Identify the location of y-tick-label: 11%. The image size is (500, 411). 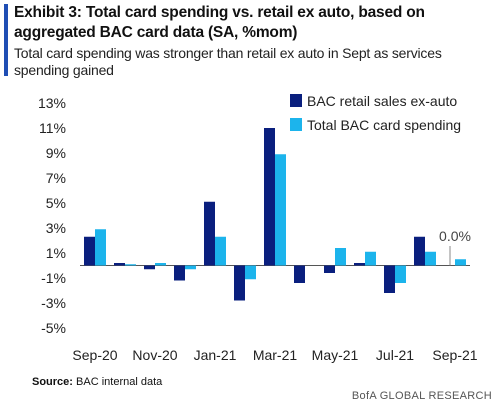
(52, 128).